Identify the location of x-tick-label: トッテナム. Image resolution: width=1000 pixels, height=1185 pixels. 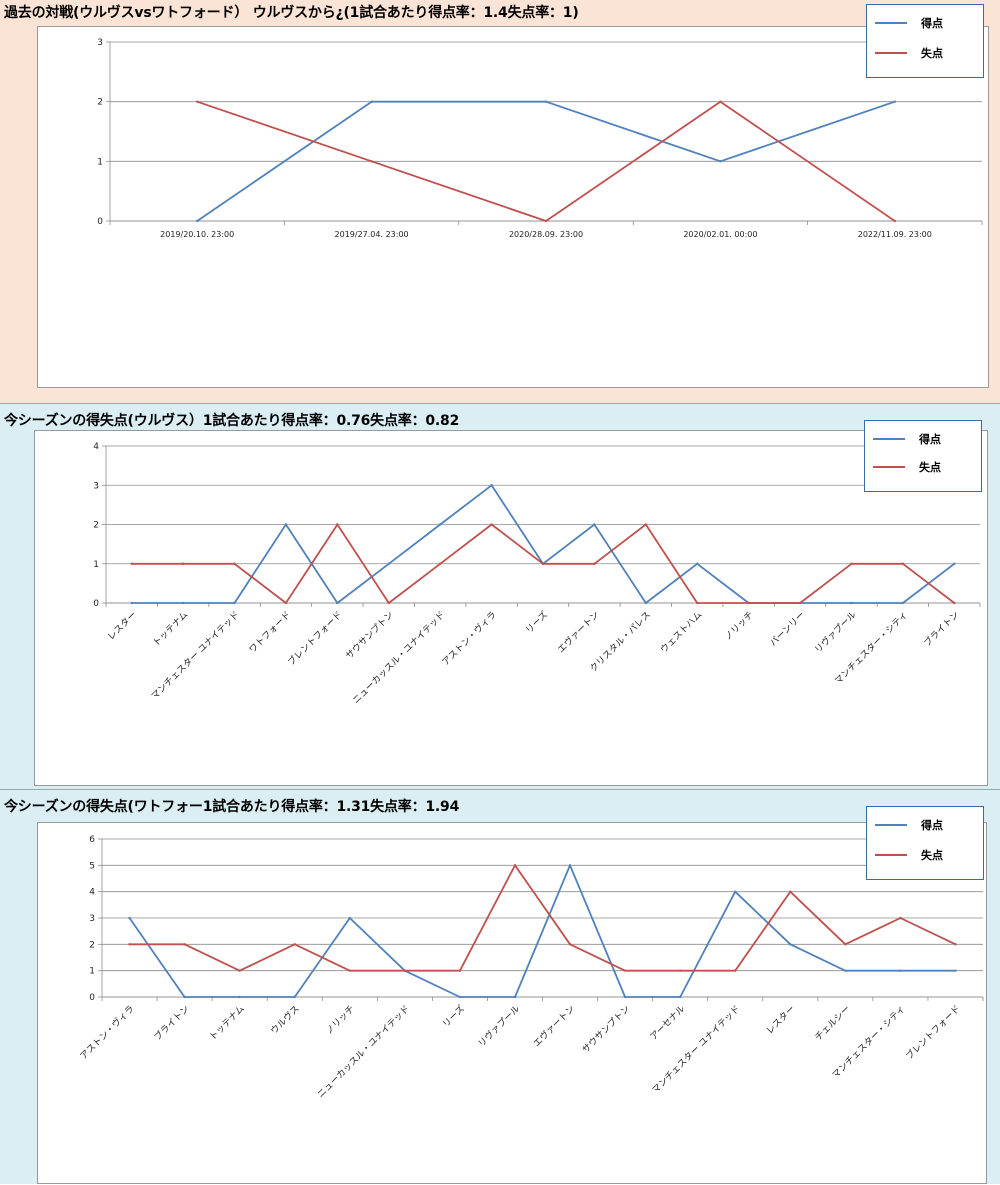
(226, 1022).